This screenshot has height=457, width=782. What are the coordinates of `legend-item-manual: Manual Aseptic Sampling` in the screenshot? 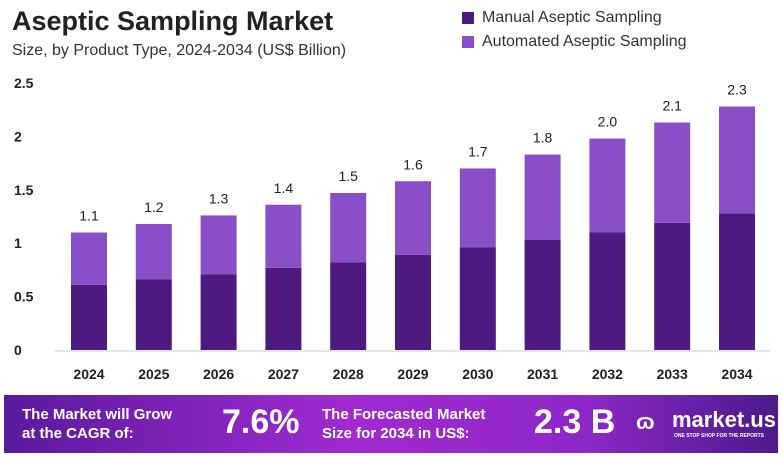 It's located at (562, 18).